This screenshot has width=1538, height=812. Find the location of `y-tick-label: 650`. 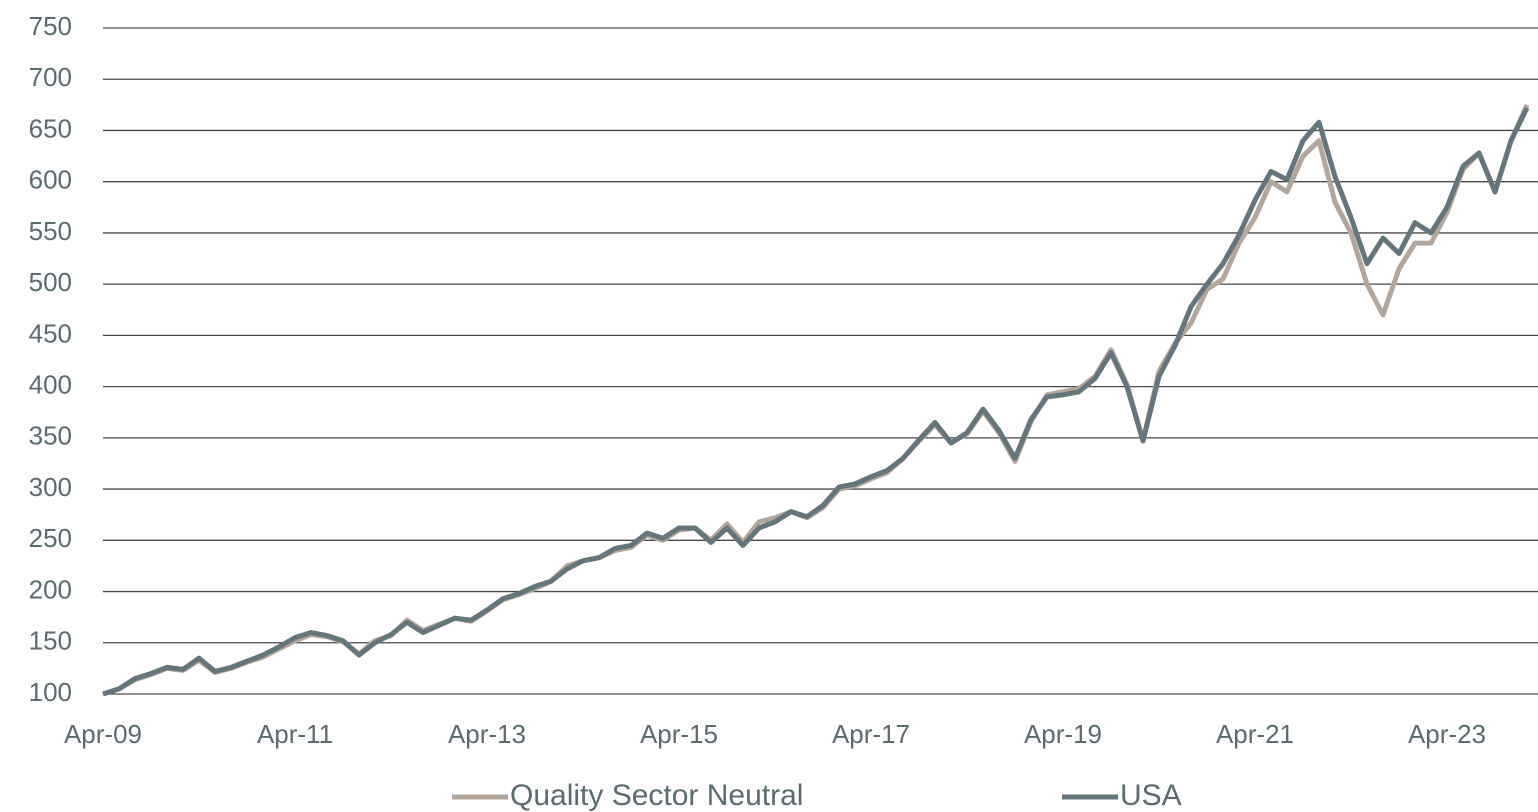

y-tick-label: 650 is located at coordinates (50, 128).